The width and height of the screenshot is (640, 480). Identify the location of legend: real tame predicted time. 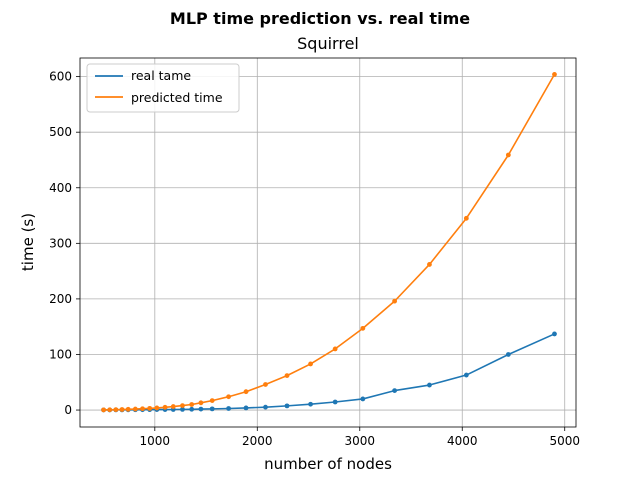
(163, 88).